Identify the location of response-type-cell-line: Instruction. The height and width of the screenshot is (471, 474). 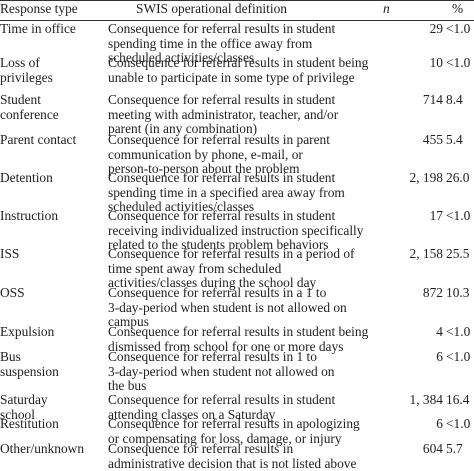
(29, 215).